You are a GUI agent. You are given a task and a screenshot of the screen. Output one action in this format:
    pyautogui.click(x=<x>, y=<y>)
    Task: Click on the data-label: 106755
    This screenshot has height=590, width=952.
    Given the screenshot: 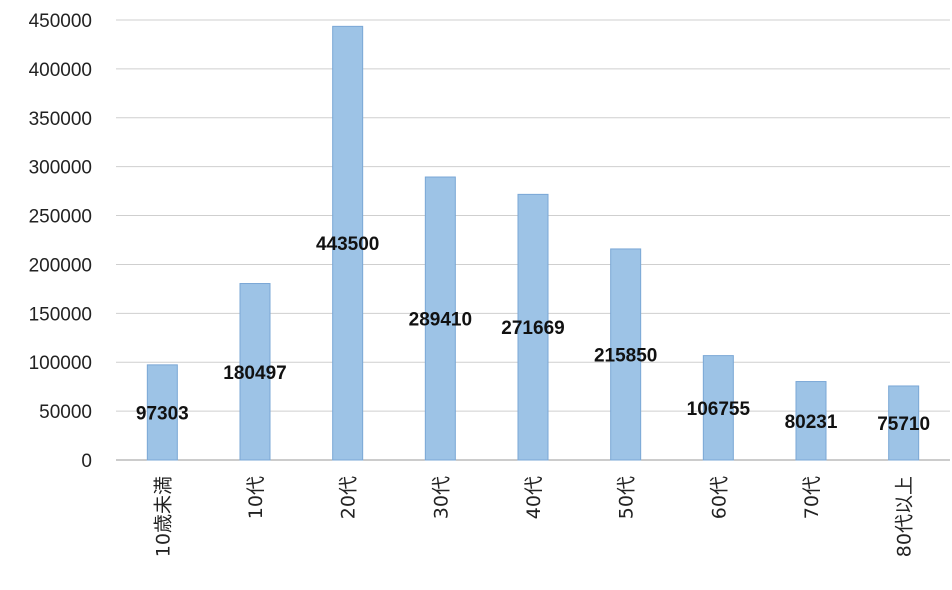 What is the action you would take?
    pyautogui.click(x=719, y=409)
    